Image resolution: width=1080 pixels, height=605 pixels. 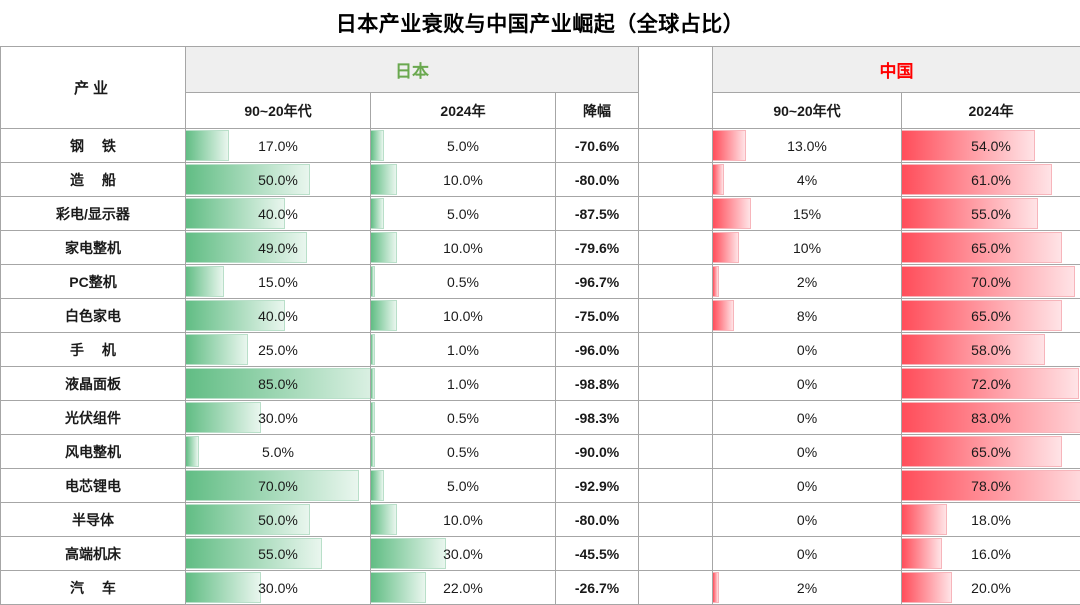 I want to click on jp-new: 5.0%, so click(x=463, y=485).